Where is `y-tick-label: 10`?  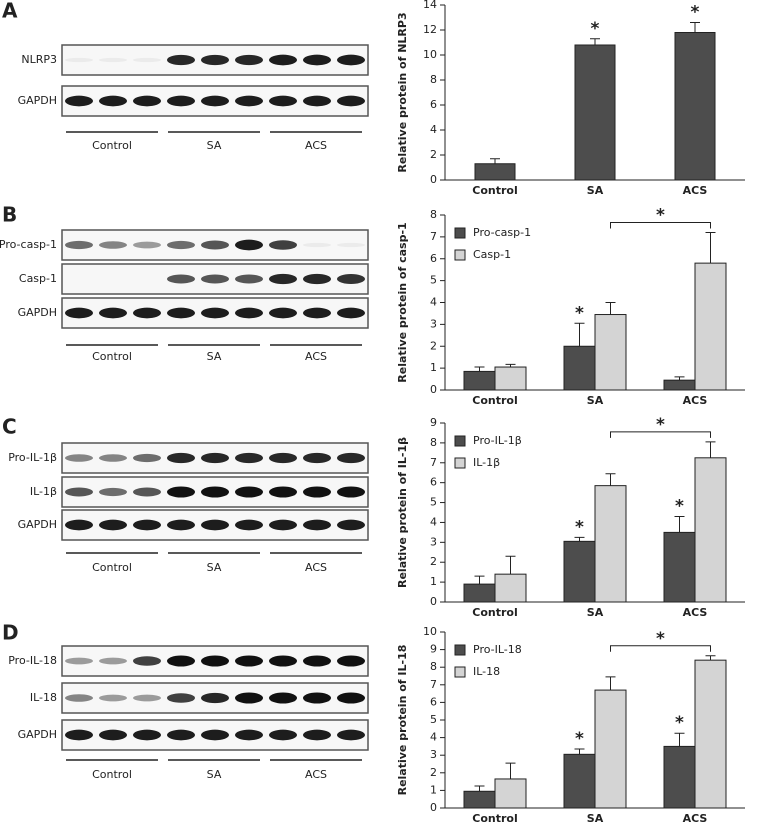
y-tick-label: 10 is located at coordinates (430, 631).